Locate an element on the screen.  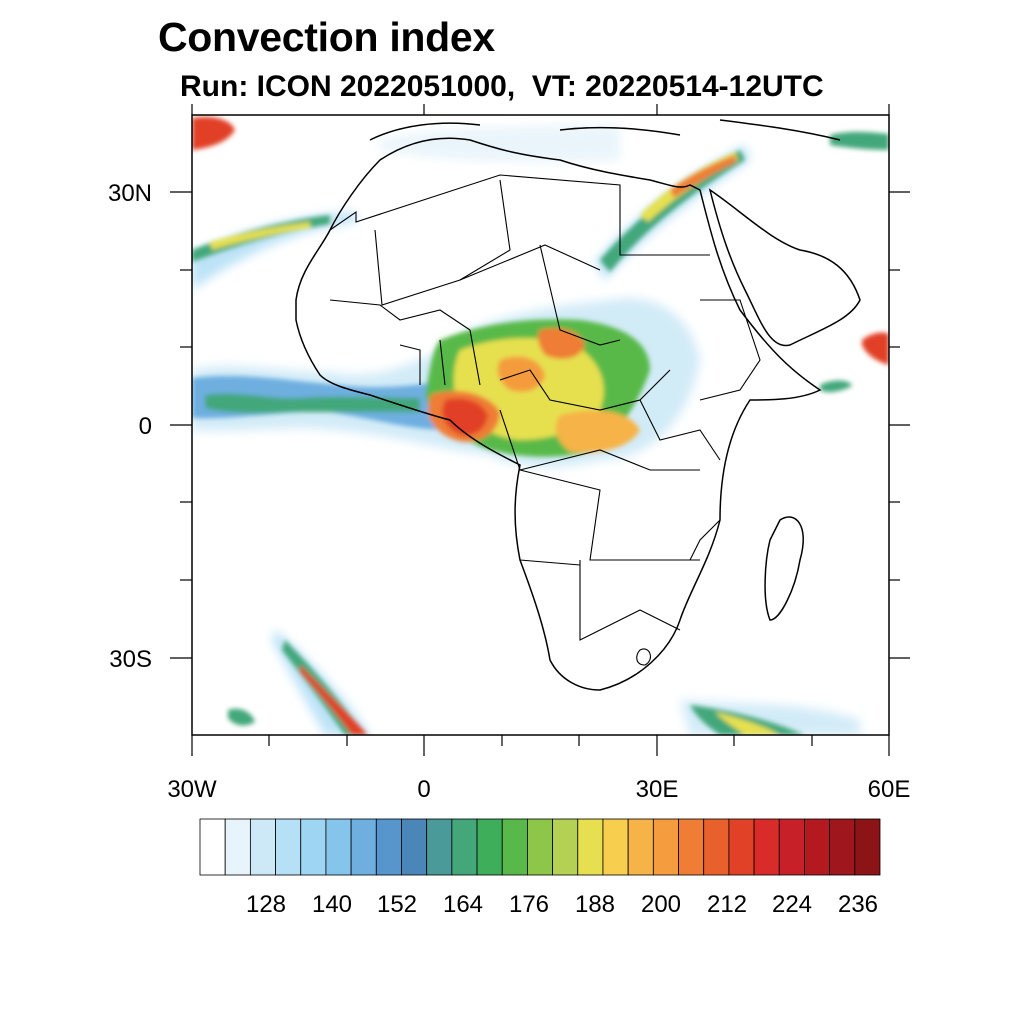
field-sahara-streak-core is located at coordinates (672, 211).